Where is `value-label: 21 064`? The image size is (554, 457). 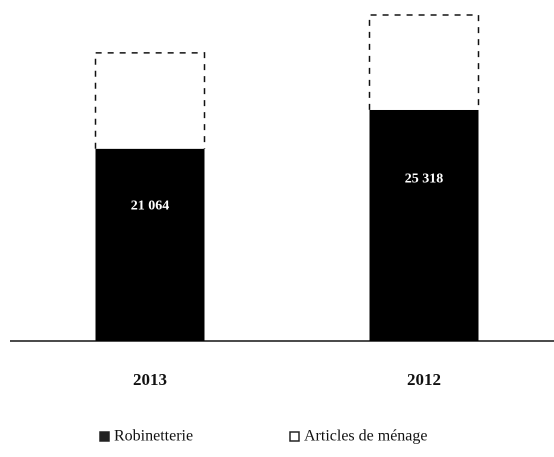 value-label: 21 064 is located at coordinates (150, 206).